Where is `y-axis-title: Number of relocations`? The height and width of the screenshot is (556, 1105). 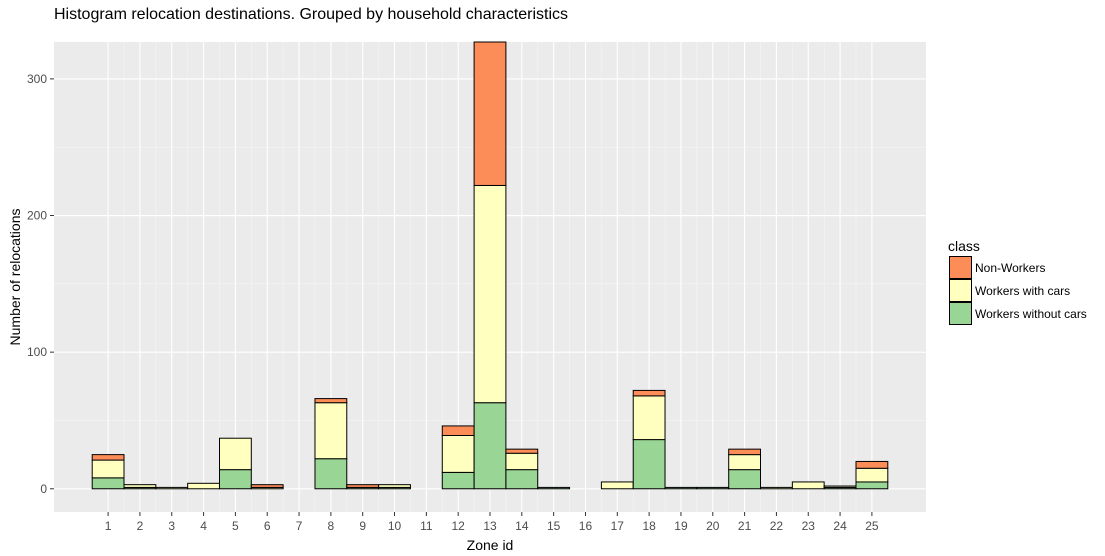
y-axis-title: Number of relocations is located at coordinates (15, 277).